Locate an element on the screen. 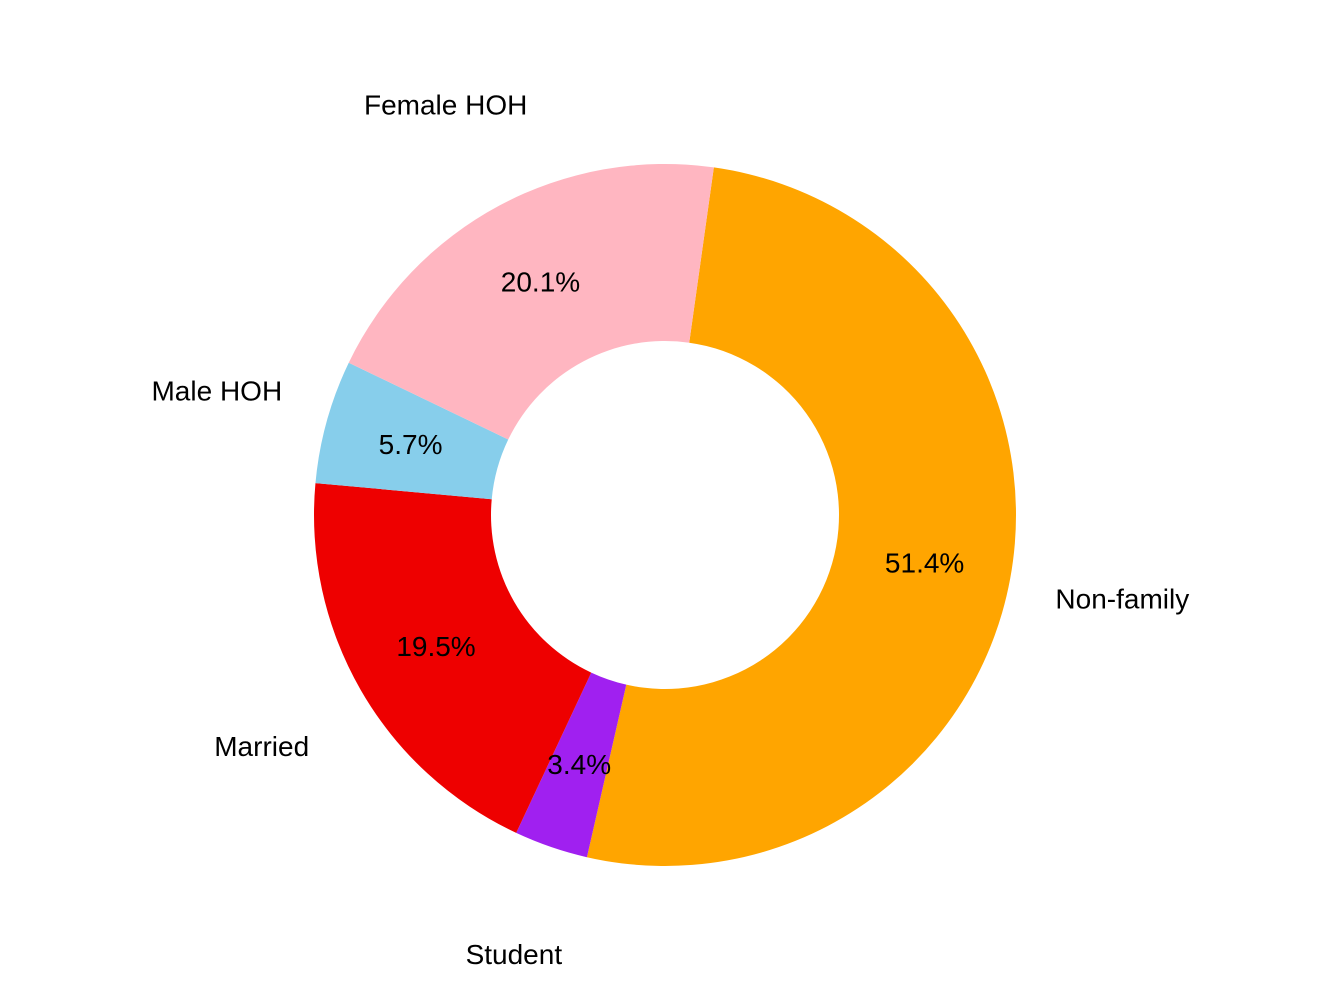 The height and width of the screenshot is (1008, 1344). percent-label-male-hoh: 5.7% is located at coordinates (411, 444).